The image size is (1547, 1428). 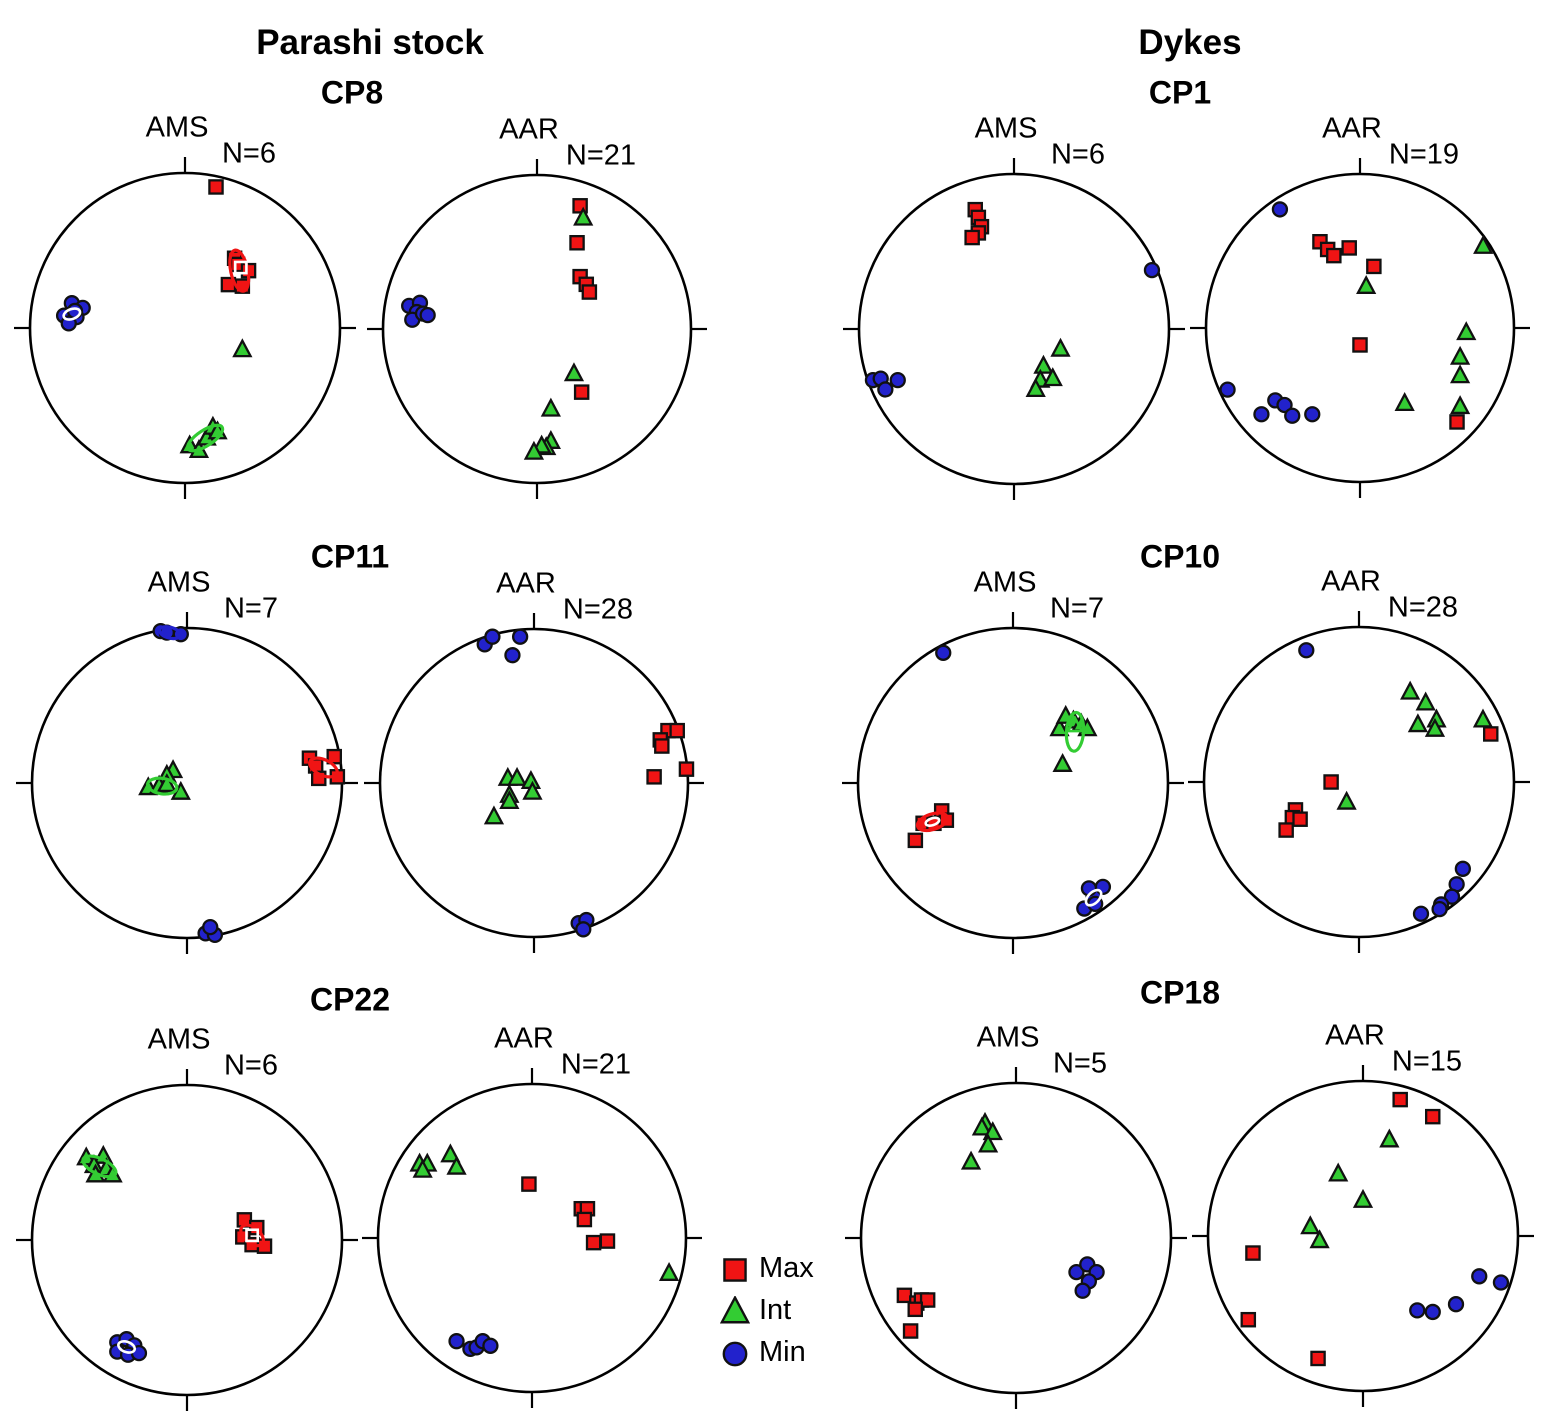 I want to click on panel-n-label-cp18-aar: N=15, so click(x=1427, y=1061).